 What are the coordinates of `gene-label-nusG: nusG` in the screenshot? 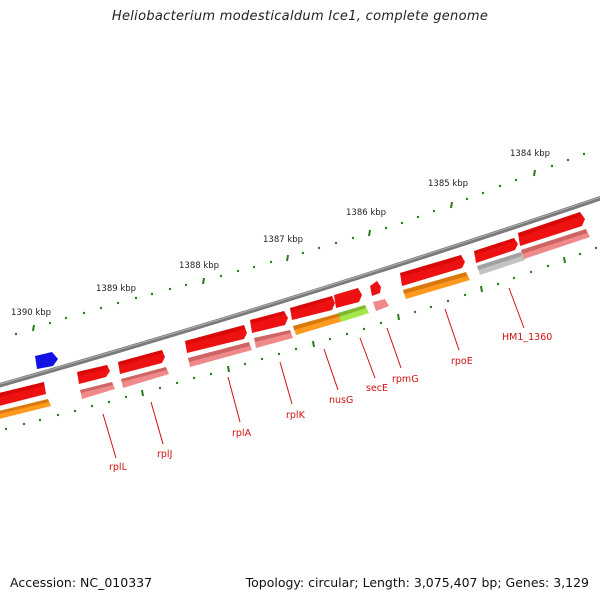 It's located at (341, 400).